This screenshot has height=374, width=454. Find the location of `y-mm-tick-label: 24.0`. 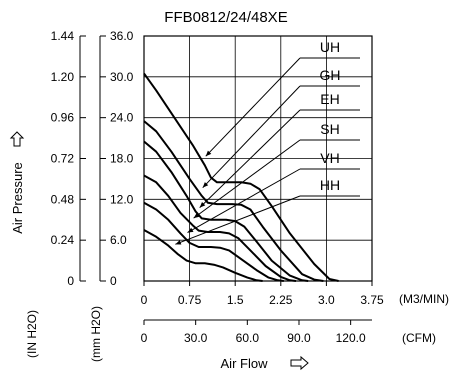

y-mm-tick-label: 24.0 is located at coordinates (122, 118).